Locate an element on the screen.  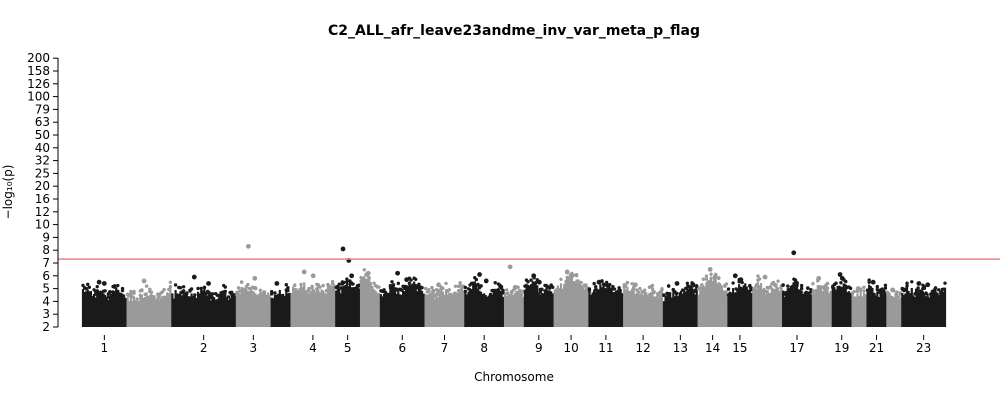
x-tick-label: 3 is located at coordinates (253, 348).